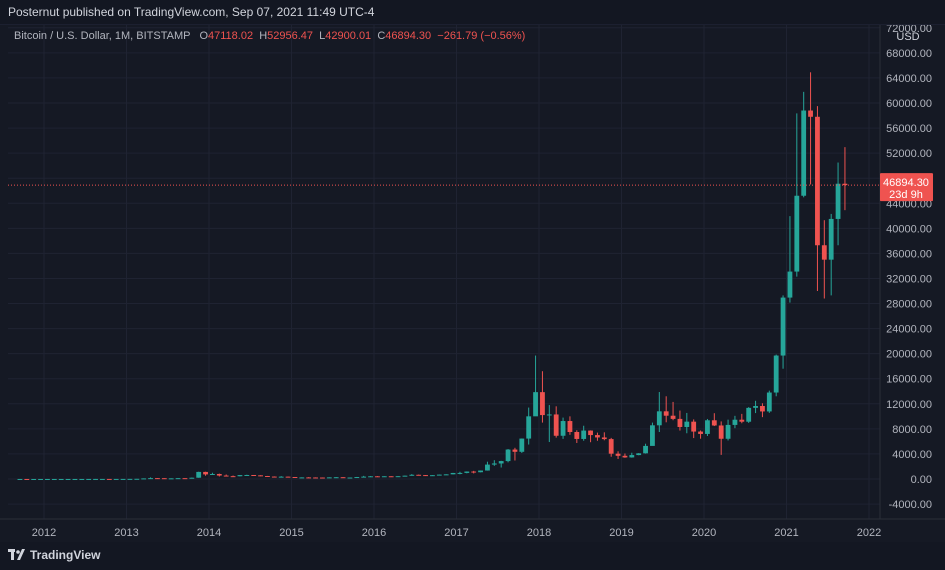 This screenshot has width=945, height=570. Describe the element at coordinates (906, 195) in the screenshot. I see `price-badge-countdown: 23d 9h` at that location.